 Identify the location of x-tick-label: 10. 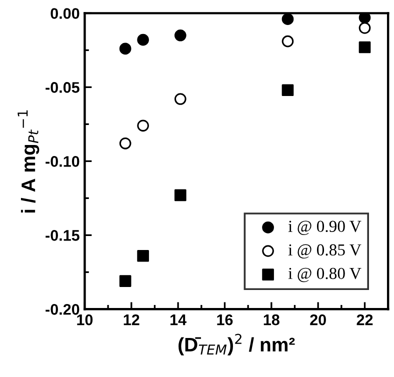
(85, 320).